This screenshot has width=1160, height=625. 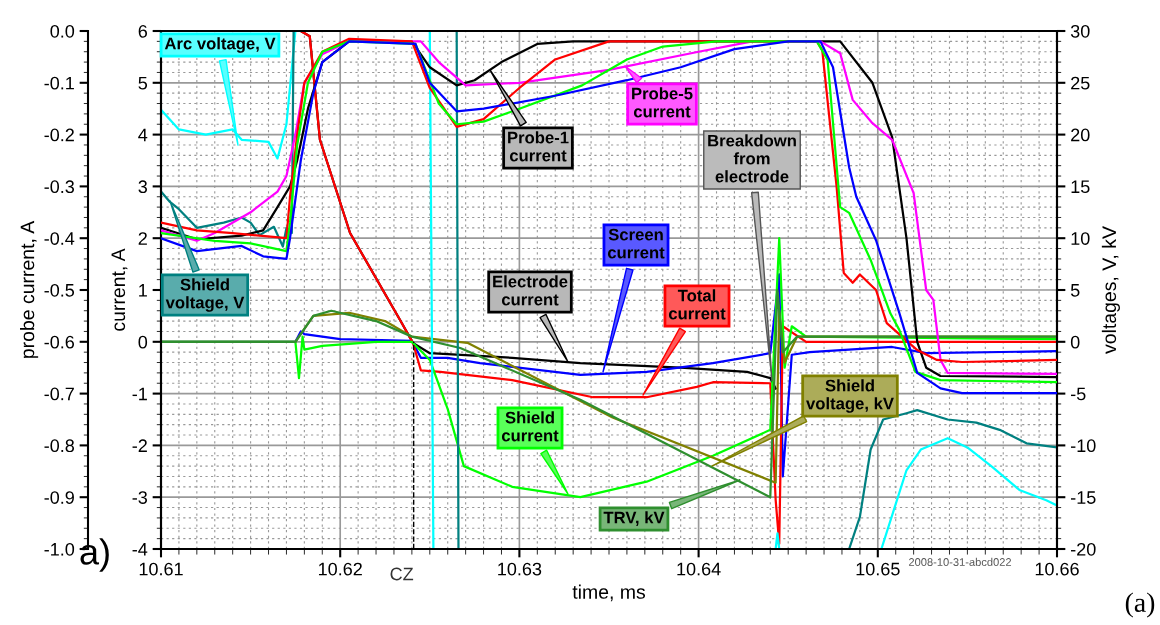 I want to click on y-tick-label: 0, so click(x=143, y=342).